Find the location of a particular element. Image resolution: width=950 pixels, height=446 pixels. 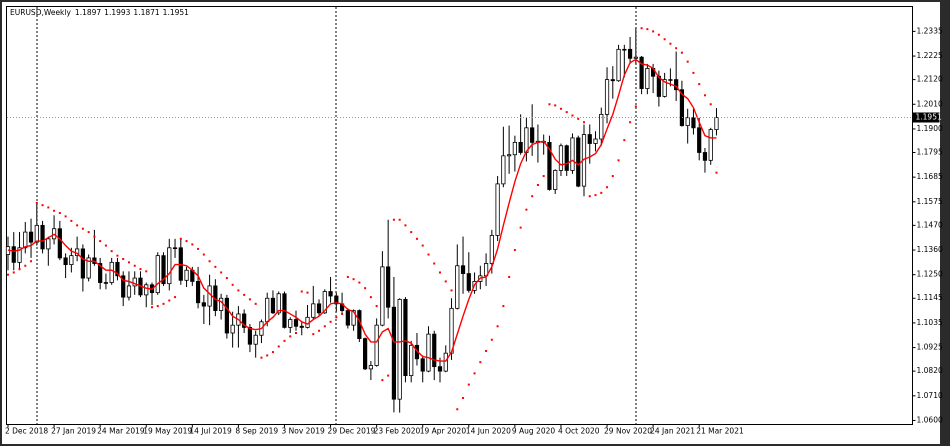

last-high: 1.1993 is located at coordinates (117, 12).